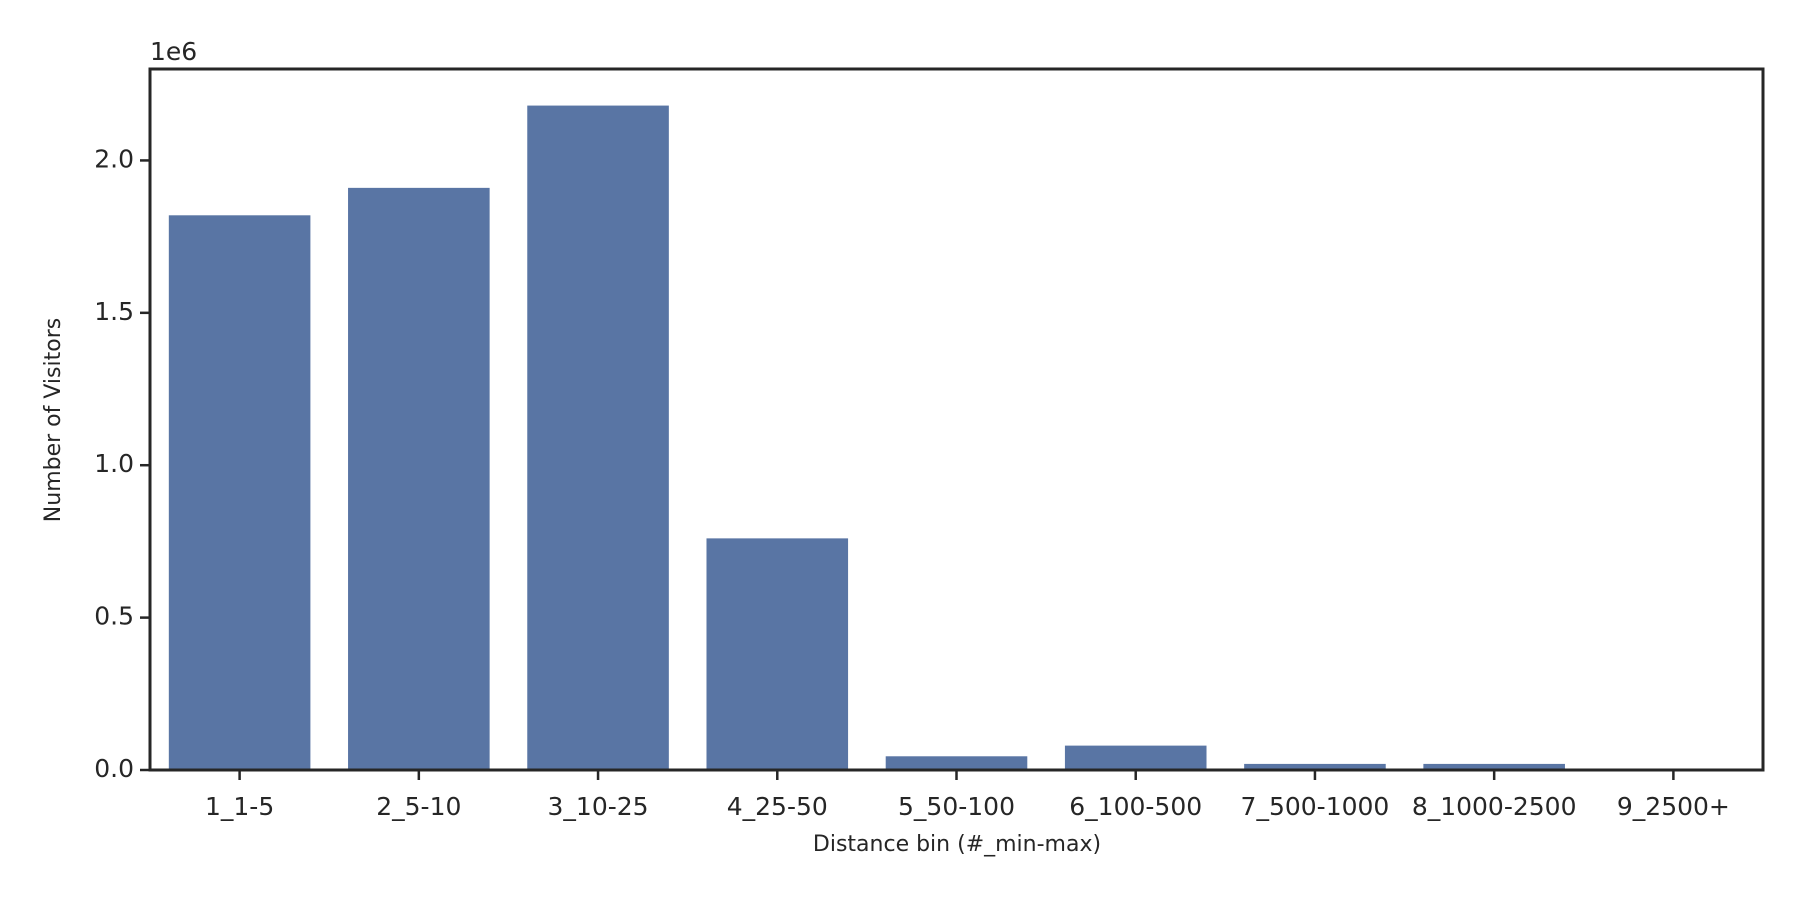  What do you see at coordinates (114, 768) in the screenshot?
I see `y-tick-label: 0.0` at bounding box center [114, 768].